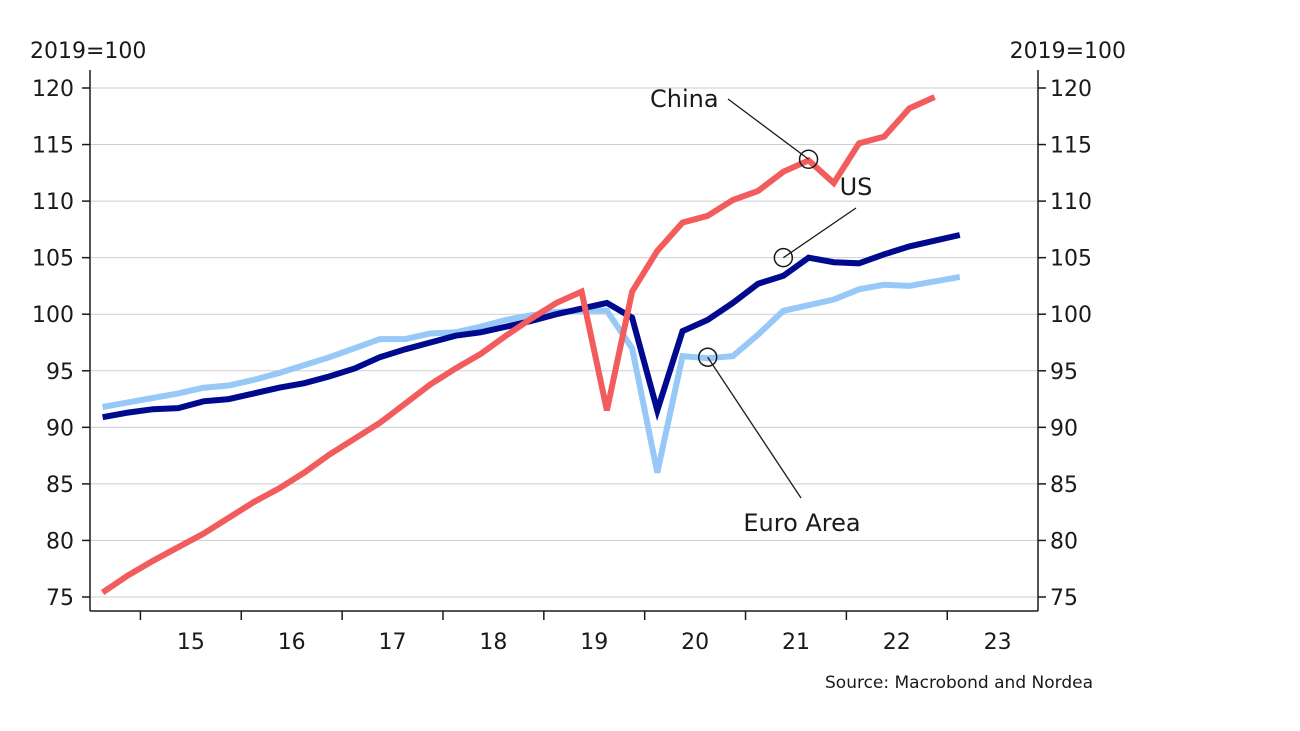  Describe the element at coordinates (796, 642) in the screenshot. I see `xtick-label-2021: 21` at that location.